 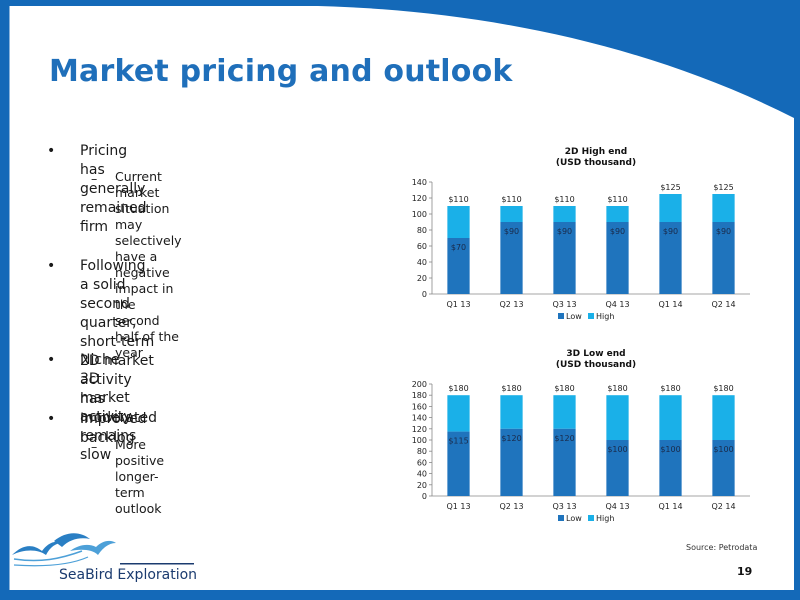 I want to click on data-label-low: $115, so click(x=458, y=441).